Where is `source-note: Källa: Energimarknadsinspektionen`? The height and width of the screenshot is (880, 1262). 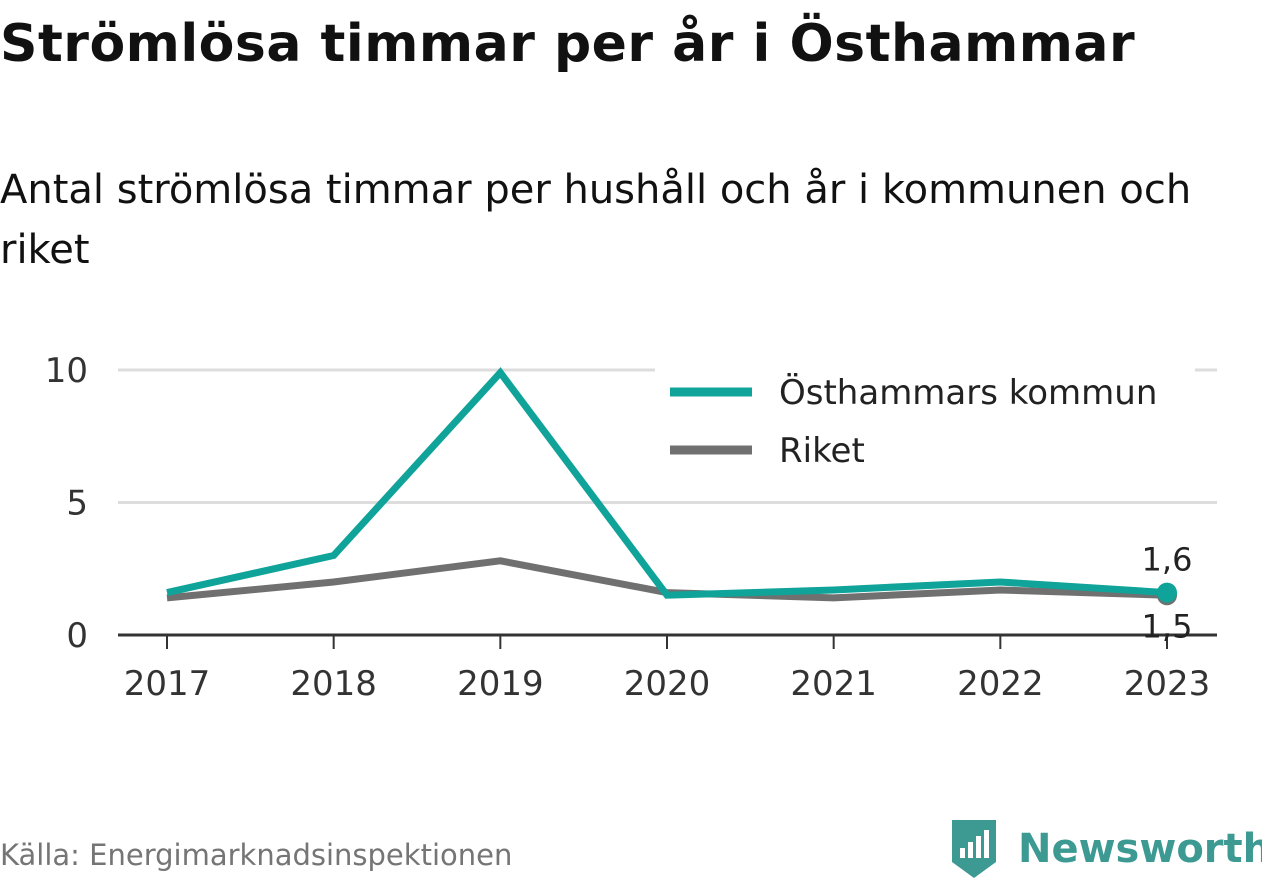
source-note: Källa: Energimarknadsinspektionen is located at coordinates (256, 855).